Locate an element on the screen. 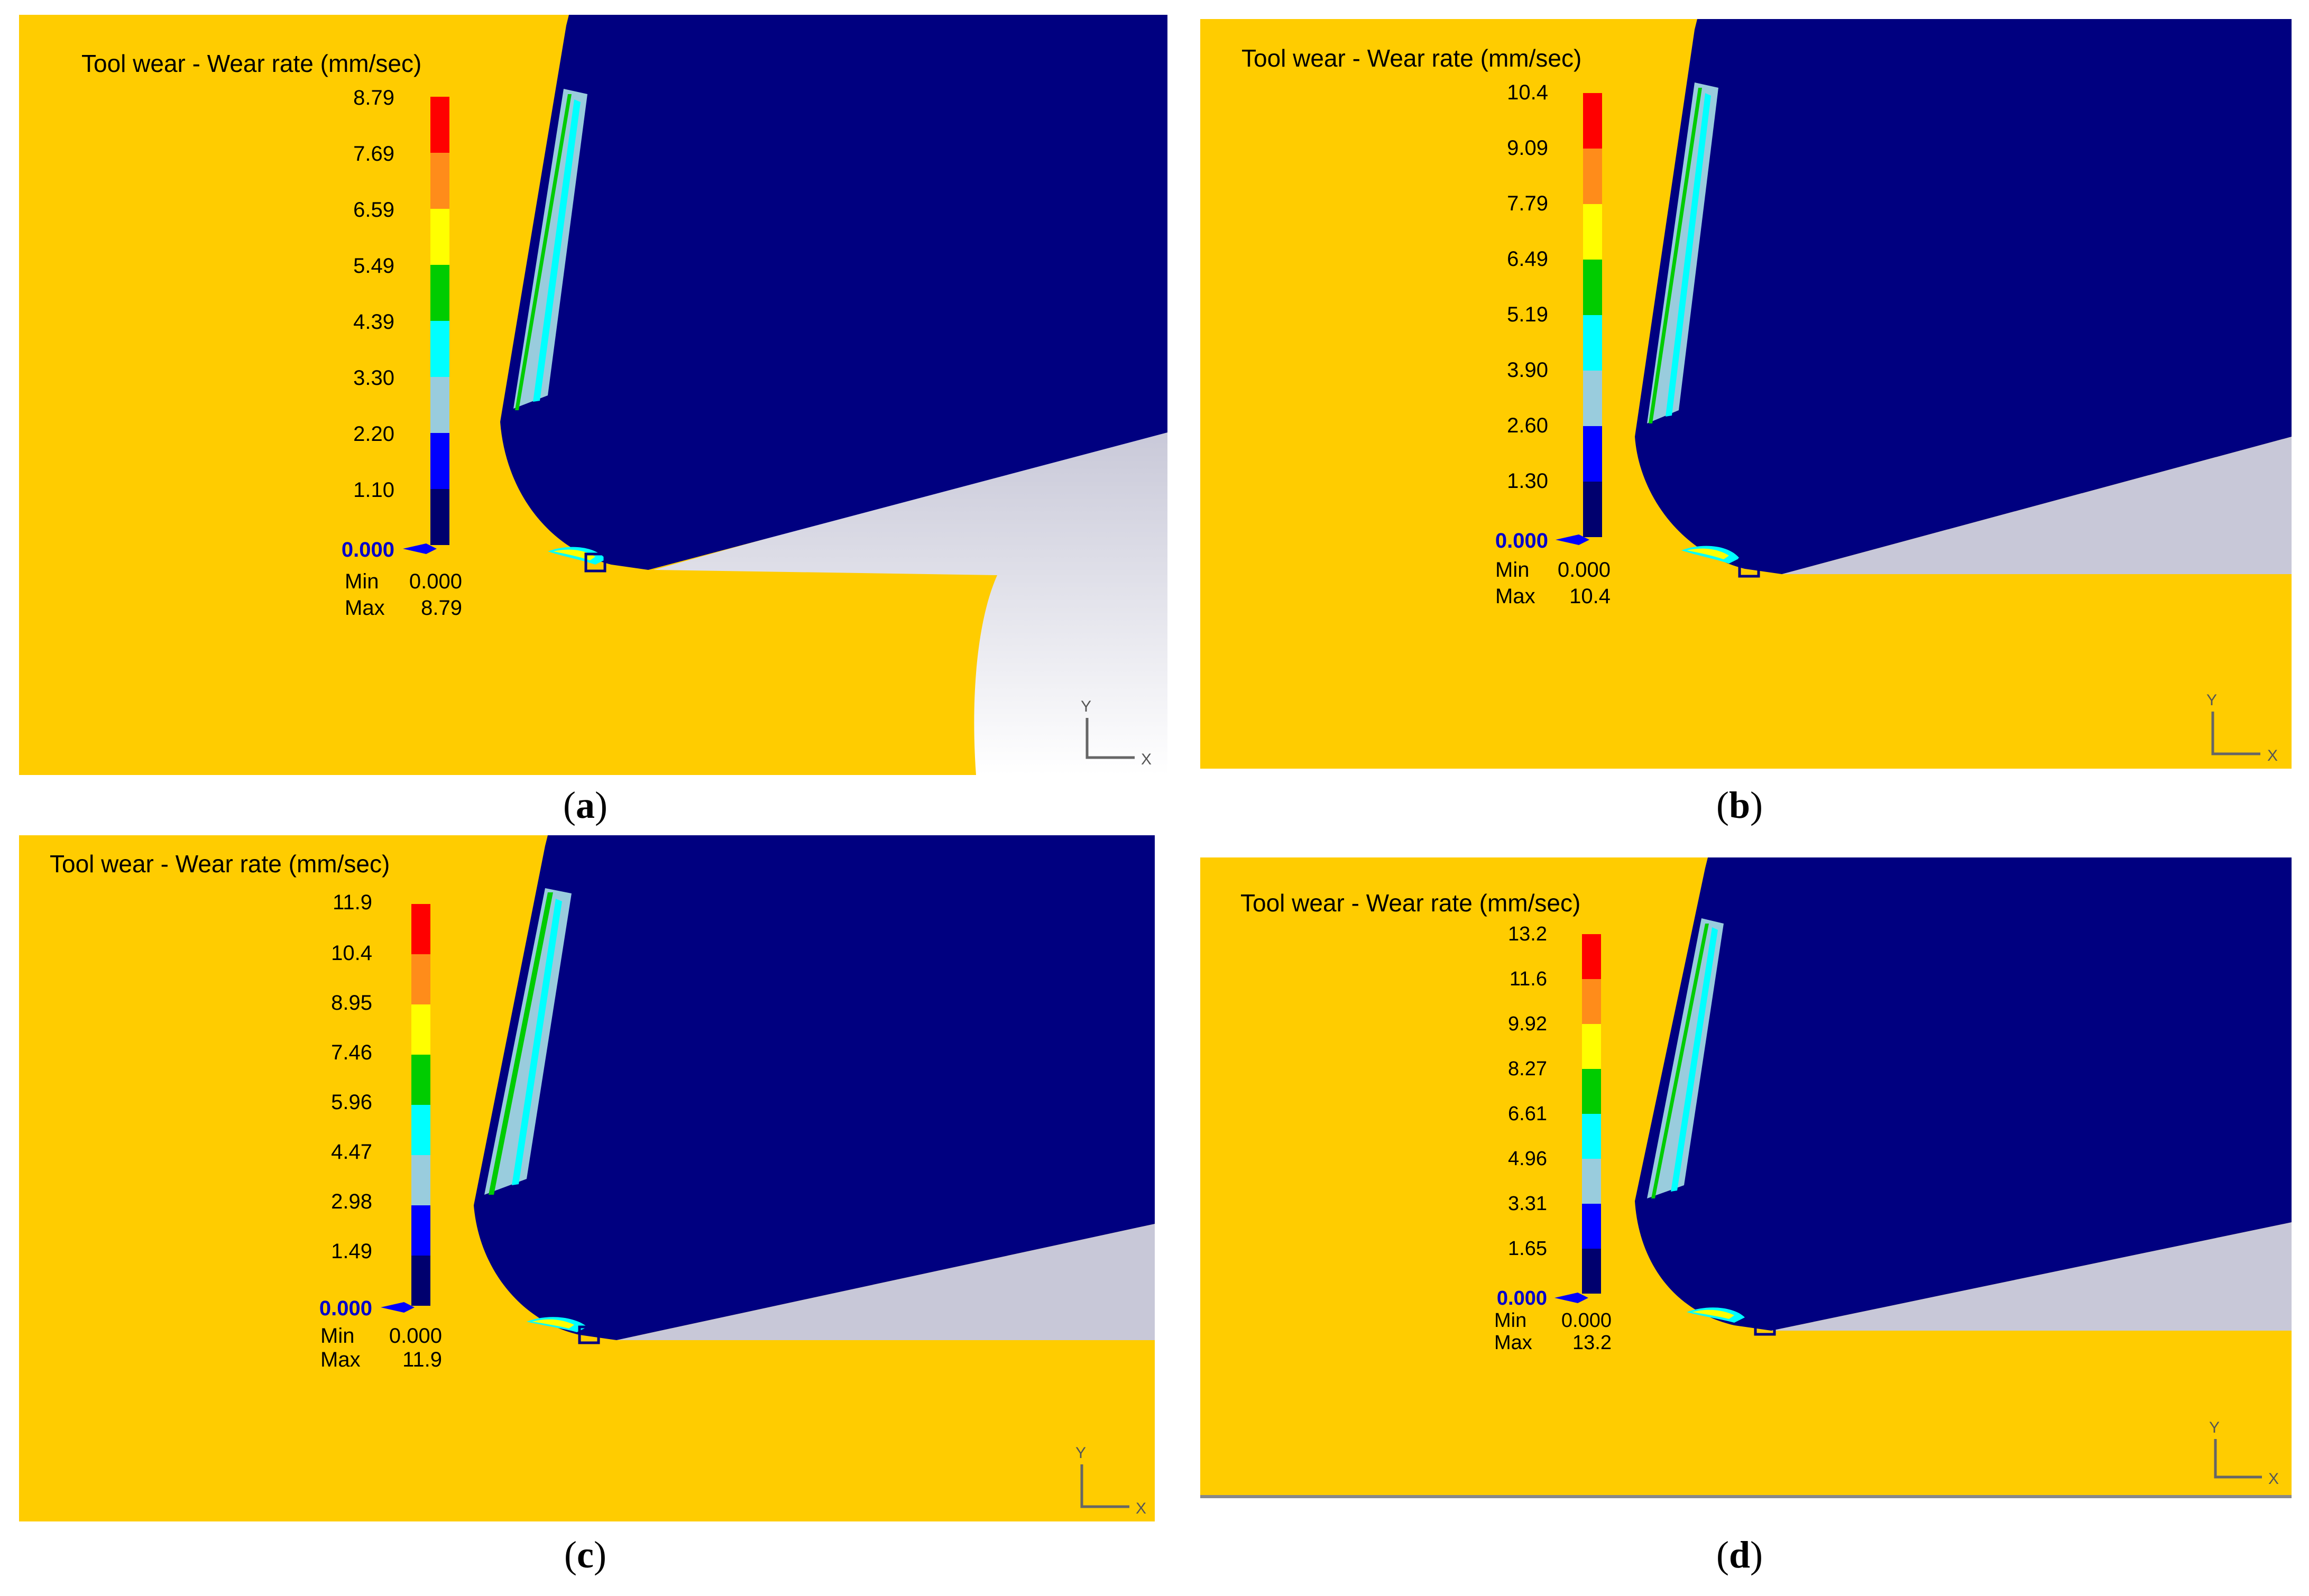  legend-tick: 1.65 is located at coordinates (1527, 1249).